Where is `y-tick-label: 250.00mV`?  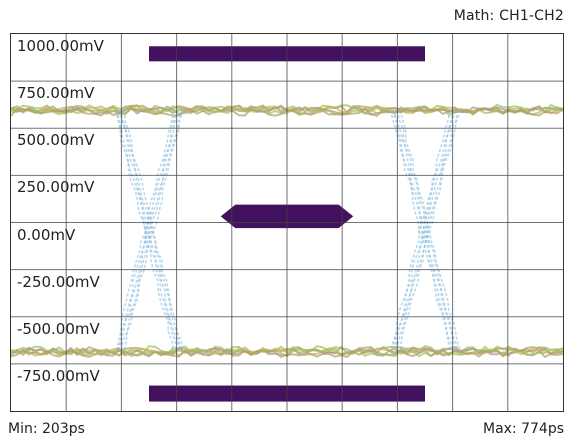 y-tick-label: 250.00mV is located at coordinates (56, 187).